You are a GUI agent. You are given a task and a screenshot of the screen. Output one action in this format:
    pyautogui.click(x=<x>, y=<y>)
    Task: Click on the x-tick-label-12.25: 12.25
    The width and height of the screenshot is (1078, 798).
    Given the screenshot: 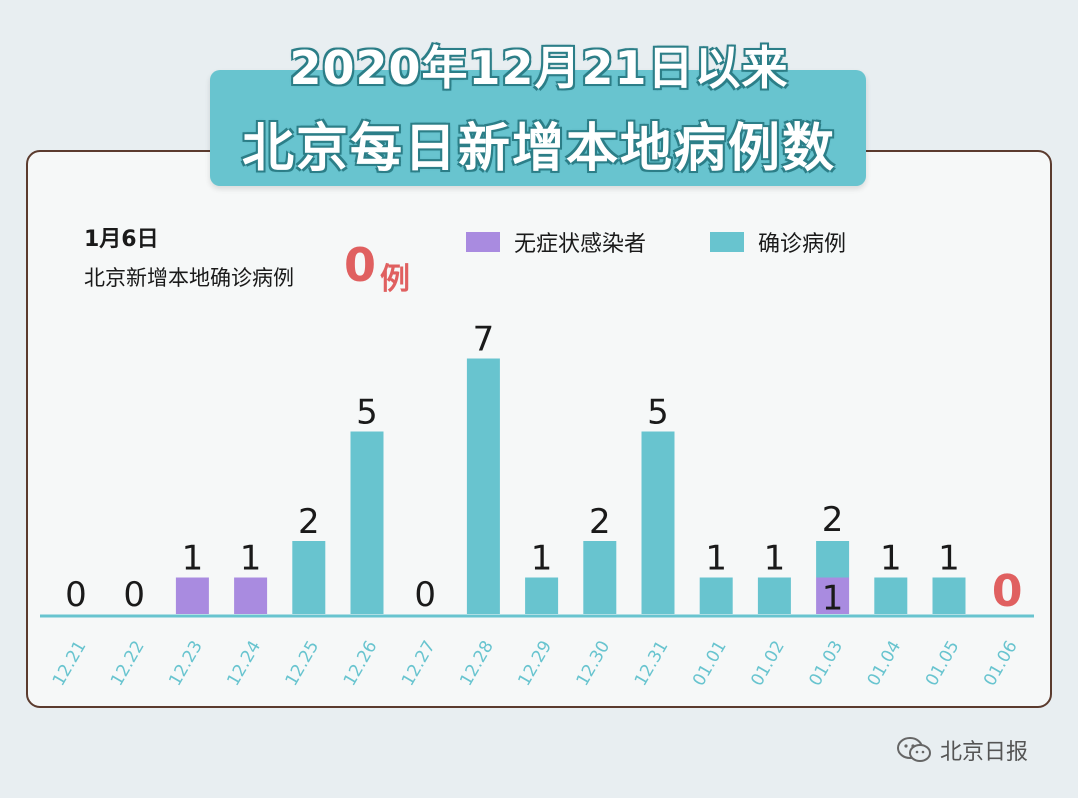 What is the action you would take?
    pyautogui.click(x=303, y=663)
    